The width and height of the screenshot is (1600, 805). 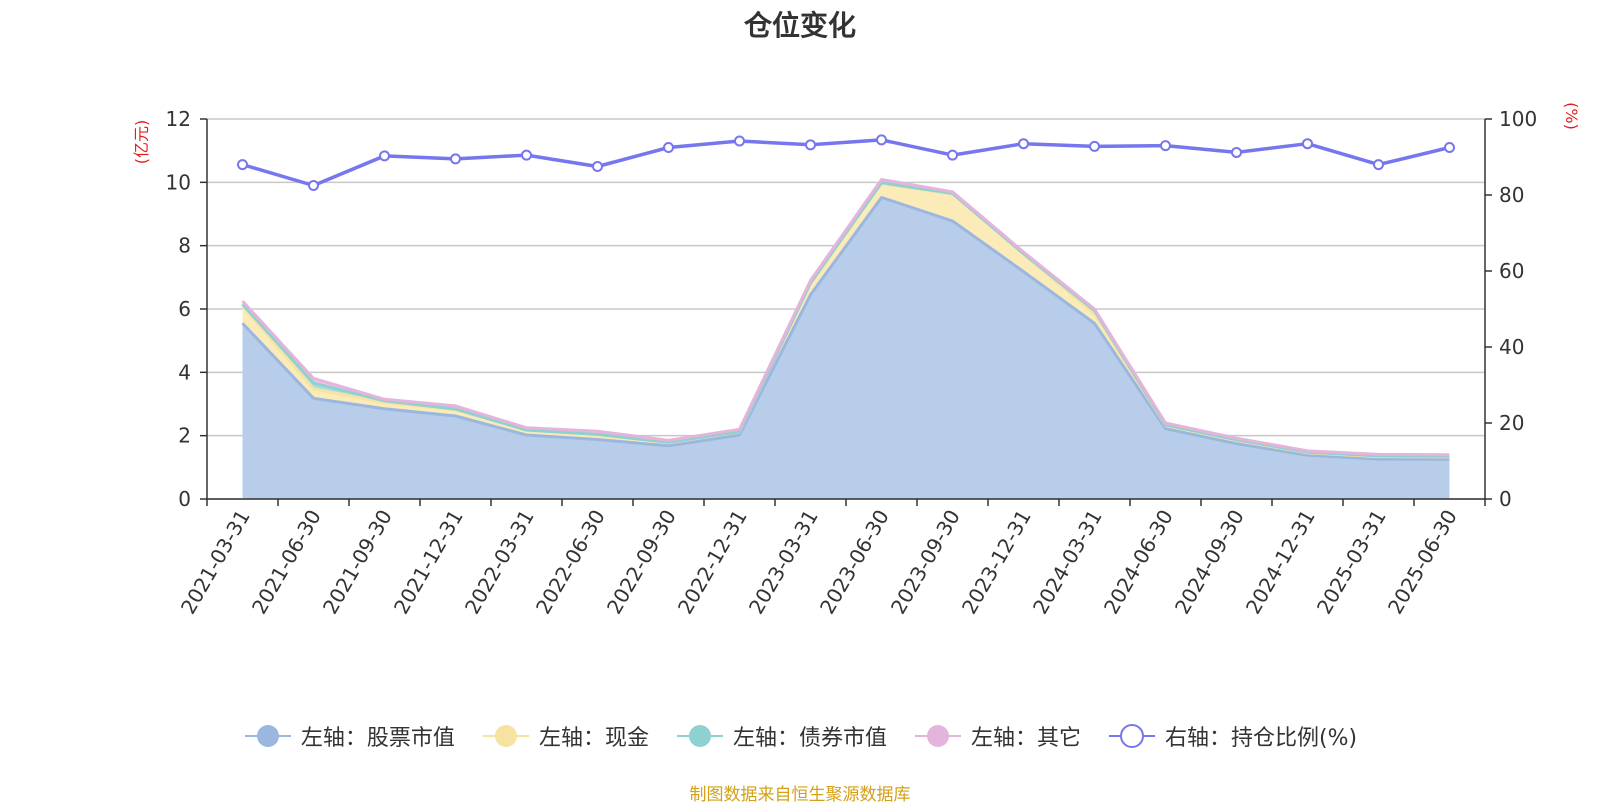 What do you see at coordinates (184, 246) in the screenshot?
I see `left-tick-label: 8` at bounding box center [184, 246].